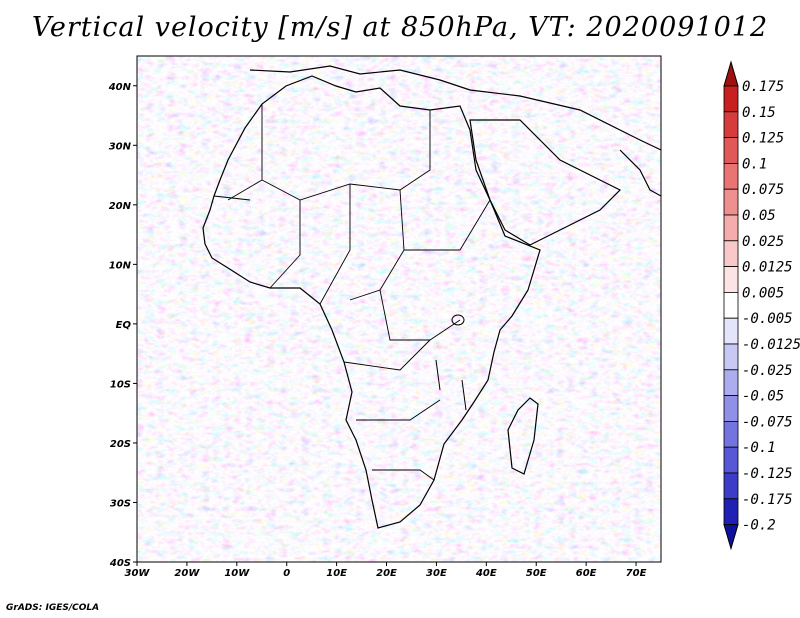 The height and width of the screenshot is (618, 800). What do you see at coordinates (759, 113) in the screenshot?
I see `colorbar-label: 0.15` at bounding box center [759, 113].